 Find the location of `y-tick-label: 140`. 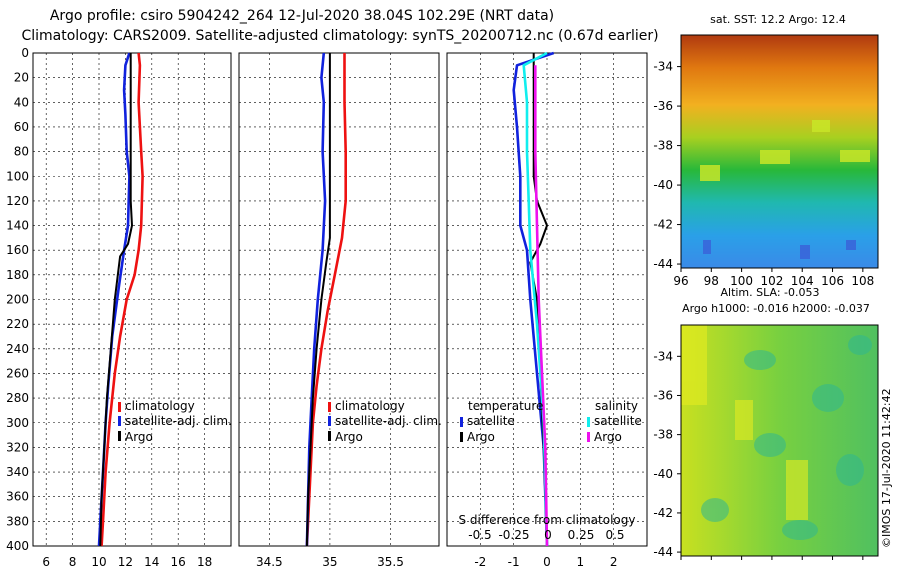

y-tick-label: 140 is located at coordinates (17, 226).